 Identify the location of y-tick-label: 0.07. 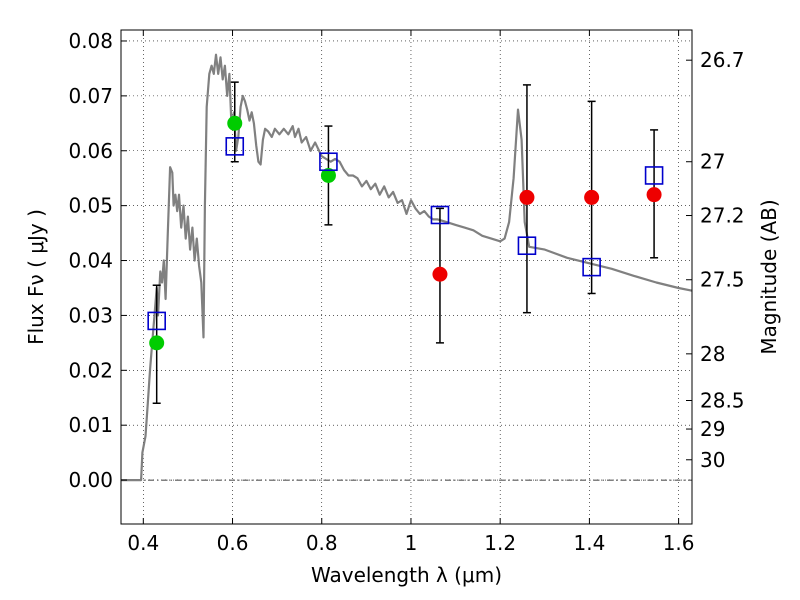
(90, 96).